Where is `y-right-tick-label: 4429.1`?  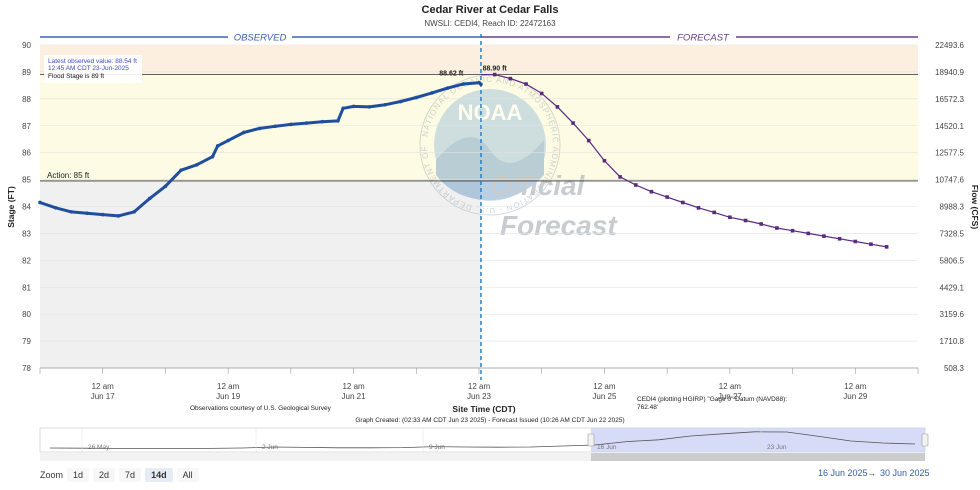
y-right-tick-label: 4429.1 is located at coordinates (952, 287).